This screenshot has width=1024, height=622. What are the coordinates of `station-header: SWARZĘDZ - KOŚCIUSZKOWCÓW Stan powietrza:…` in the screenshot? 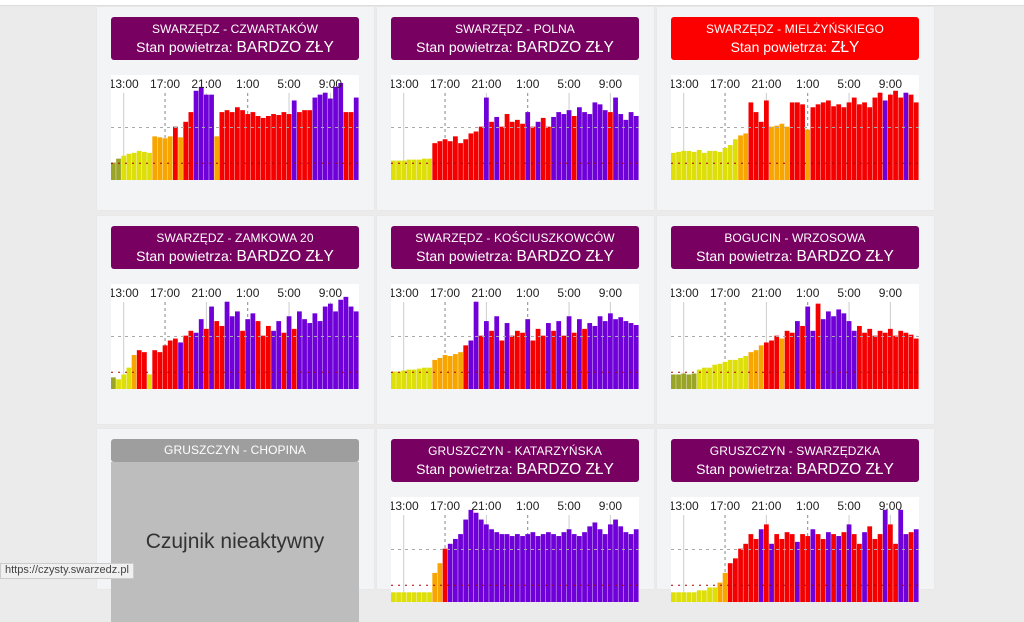 It's located at (515, 247).